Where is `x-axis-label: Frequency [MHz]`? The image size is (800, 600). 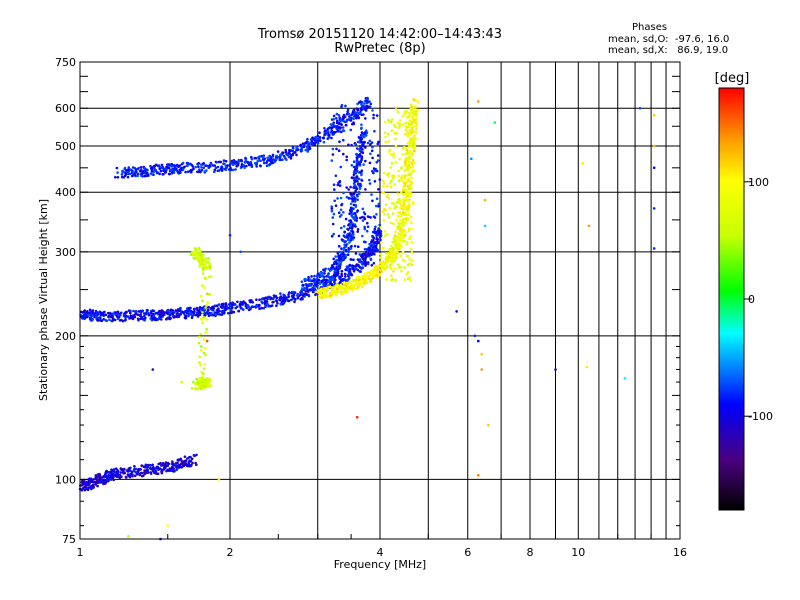
x-axis-label: Frequency [MHz] is located at coordinates (380, 564).